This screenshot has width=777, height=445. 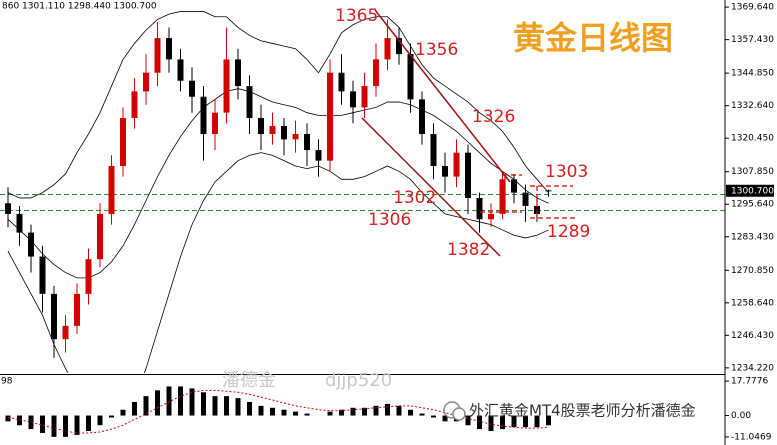 What do you see at coordinates (750, 190) in the screenshot?
I see `last-price-box` at bounding box center [750, 190].